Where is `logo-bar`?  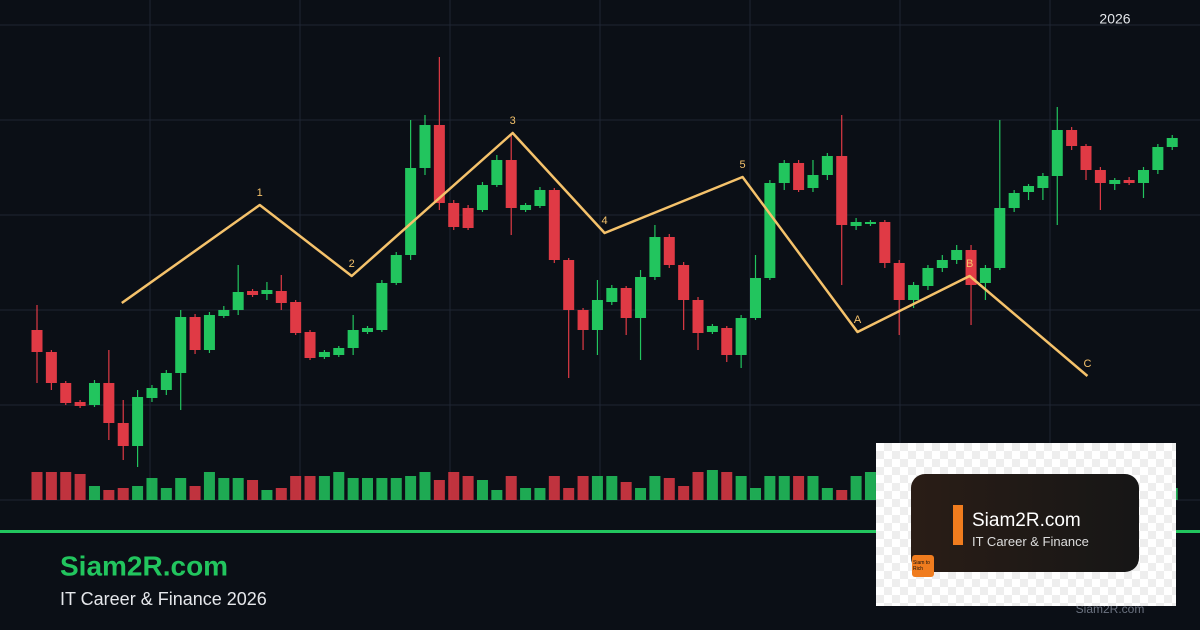
logo-bar is located at coordinates (958, 525).